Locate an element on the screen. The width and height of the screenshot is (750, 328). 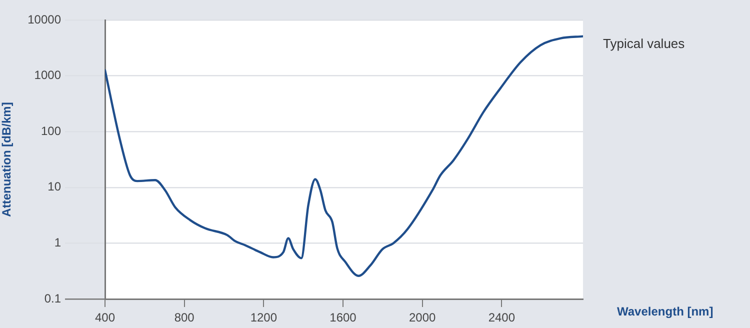
x-axis-title: Wavelength [nm] is located at coordinates (665, 311).